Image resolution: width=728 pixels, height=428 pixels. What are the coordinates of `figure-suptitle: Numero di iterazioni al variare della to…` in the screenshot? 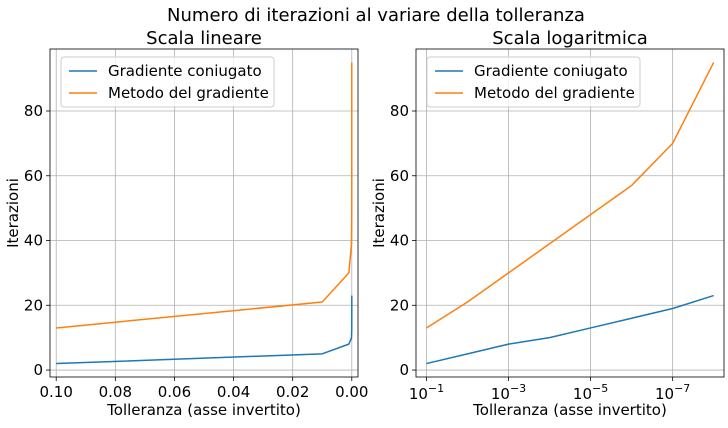 It's located at (376, 15).